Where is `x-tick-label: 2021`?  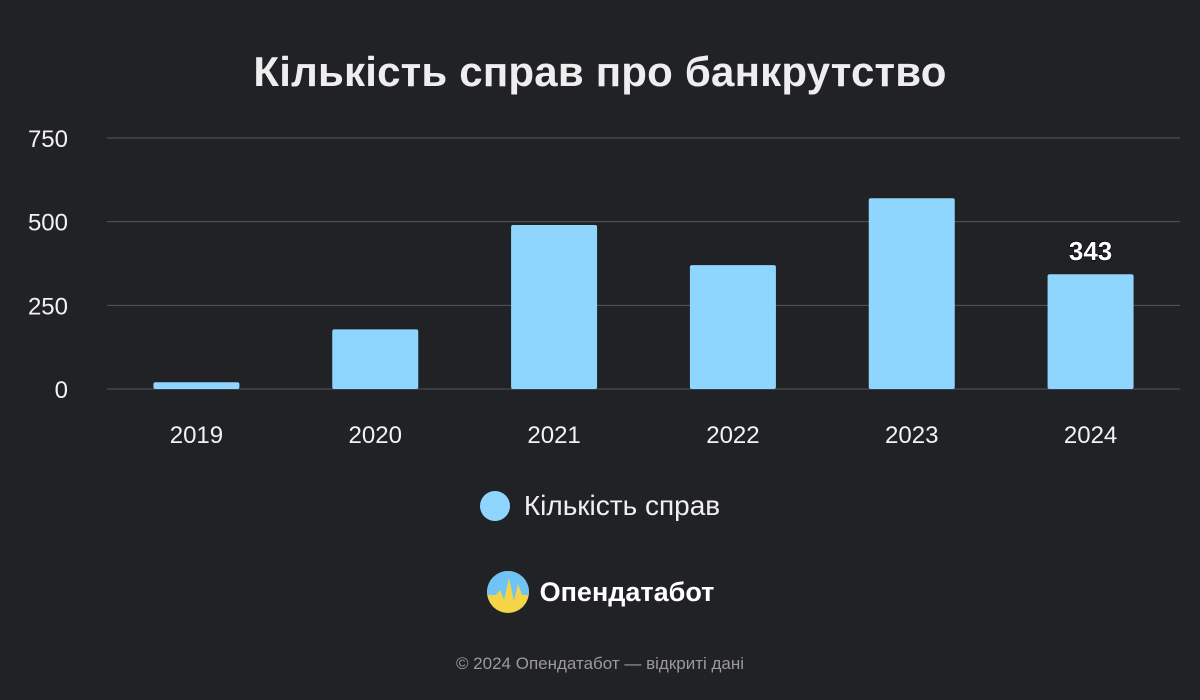
x-tick-label: 2021 is located at coordinates (553, 435).